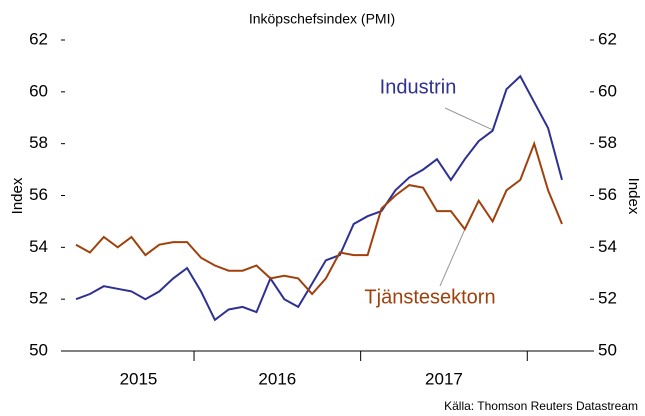  What do you see at coordinates (541, 406) in the screenshot?
I see `source: Källa: Thomson Reuters Datastream` at bounding box center [541, 406].